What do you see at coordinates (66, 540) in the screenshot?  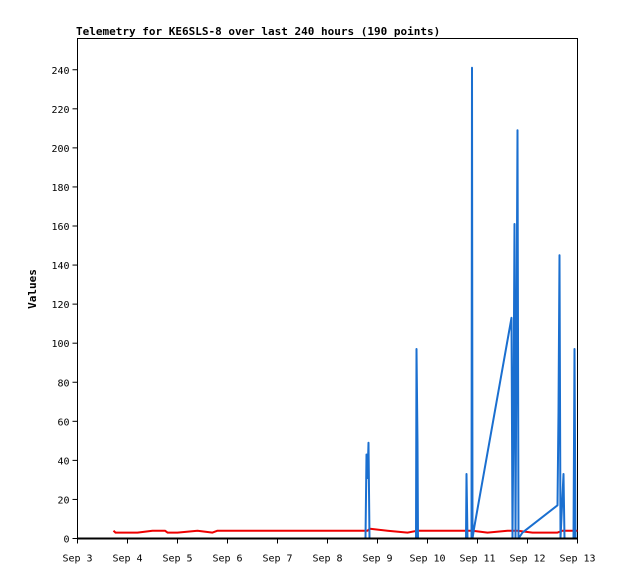 I see `y-tick-label: 0` at bounding box center [66, 540].